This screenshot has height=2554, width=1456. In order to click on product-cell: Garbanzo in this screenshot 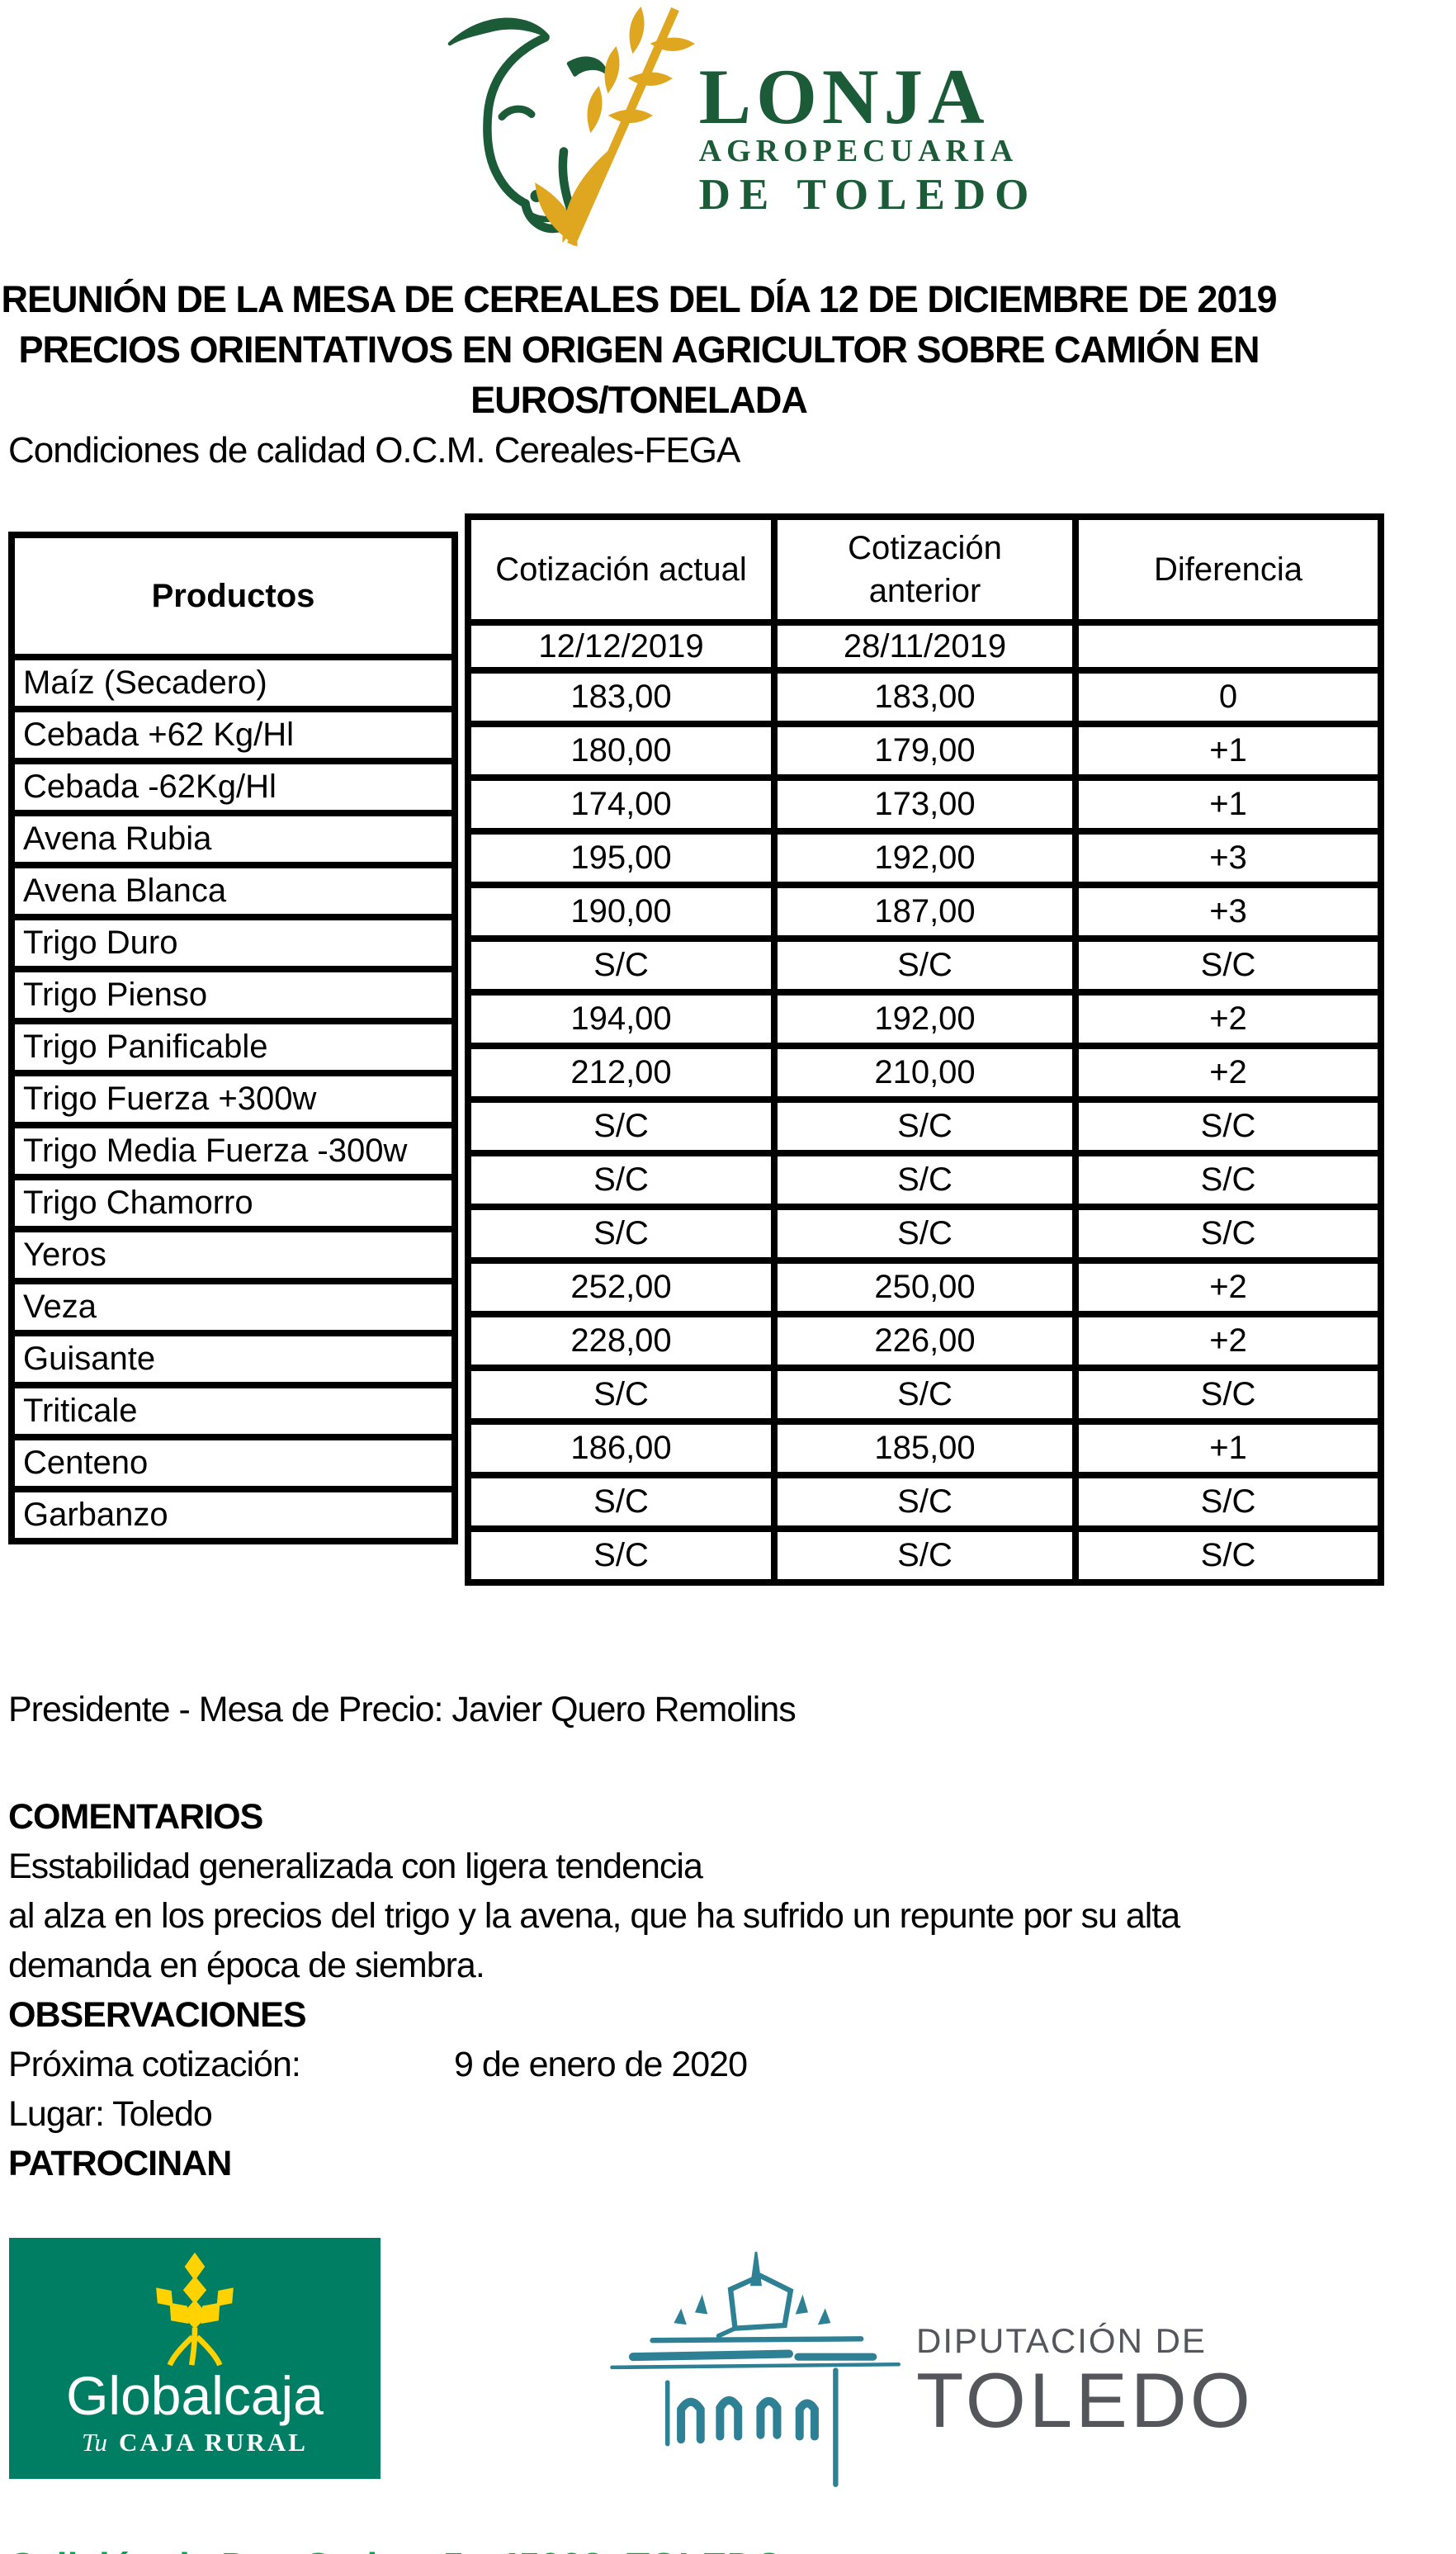, I will do `click(233, 1515)`.